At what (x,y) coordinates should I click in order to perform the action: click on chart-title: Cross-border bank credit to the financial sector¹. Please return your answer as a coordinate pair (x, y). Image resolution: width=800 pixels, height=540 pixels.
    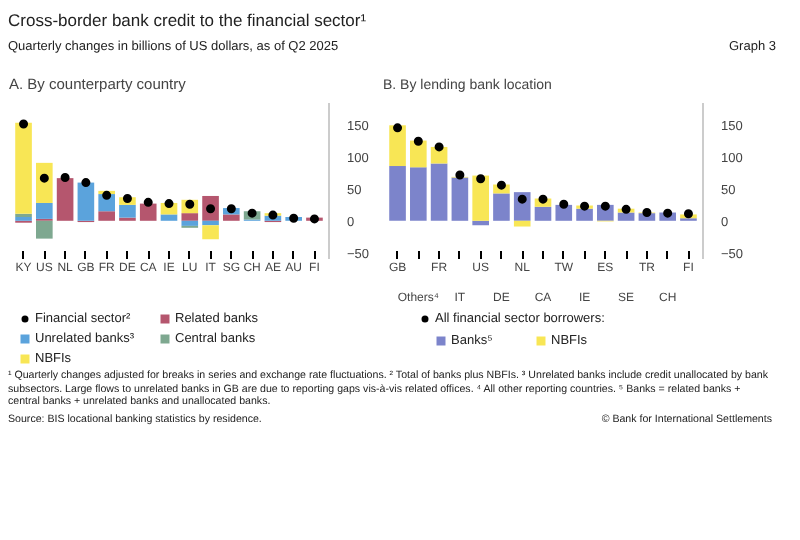
    Looking at the image, I should click on (188, 20).